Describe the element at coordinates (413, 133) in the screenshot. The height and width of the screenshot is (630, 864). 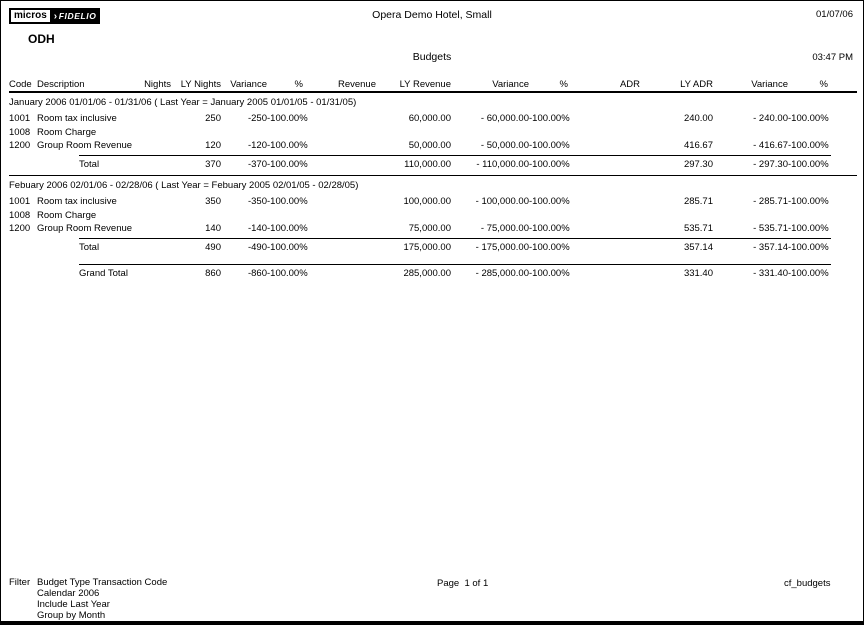
I see `cell-ly-revenue` at that location.